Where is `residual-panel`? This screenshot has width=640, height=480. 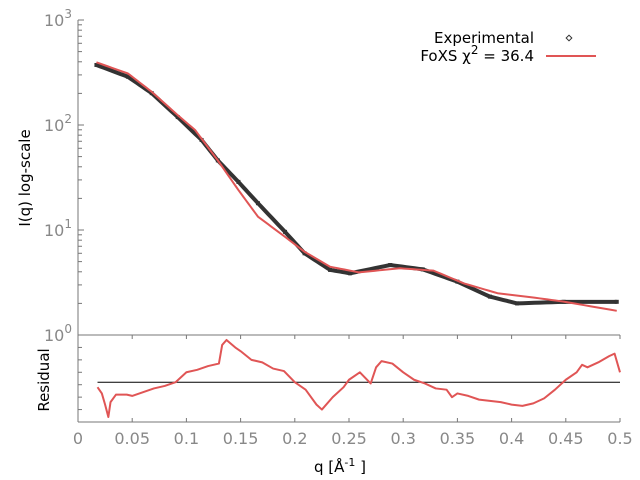
residual-panel is located at coordinates (358, 378).